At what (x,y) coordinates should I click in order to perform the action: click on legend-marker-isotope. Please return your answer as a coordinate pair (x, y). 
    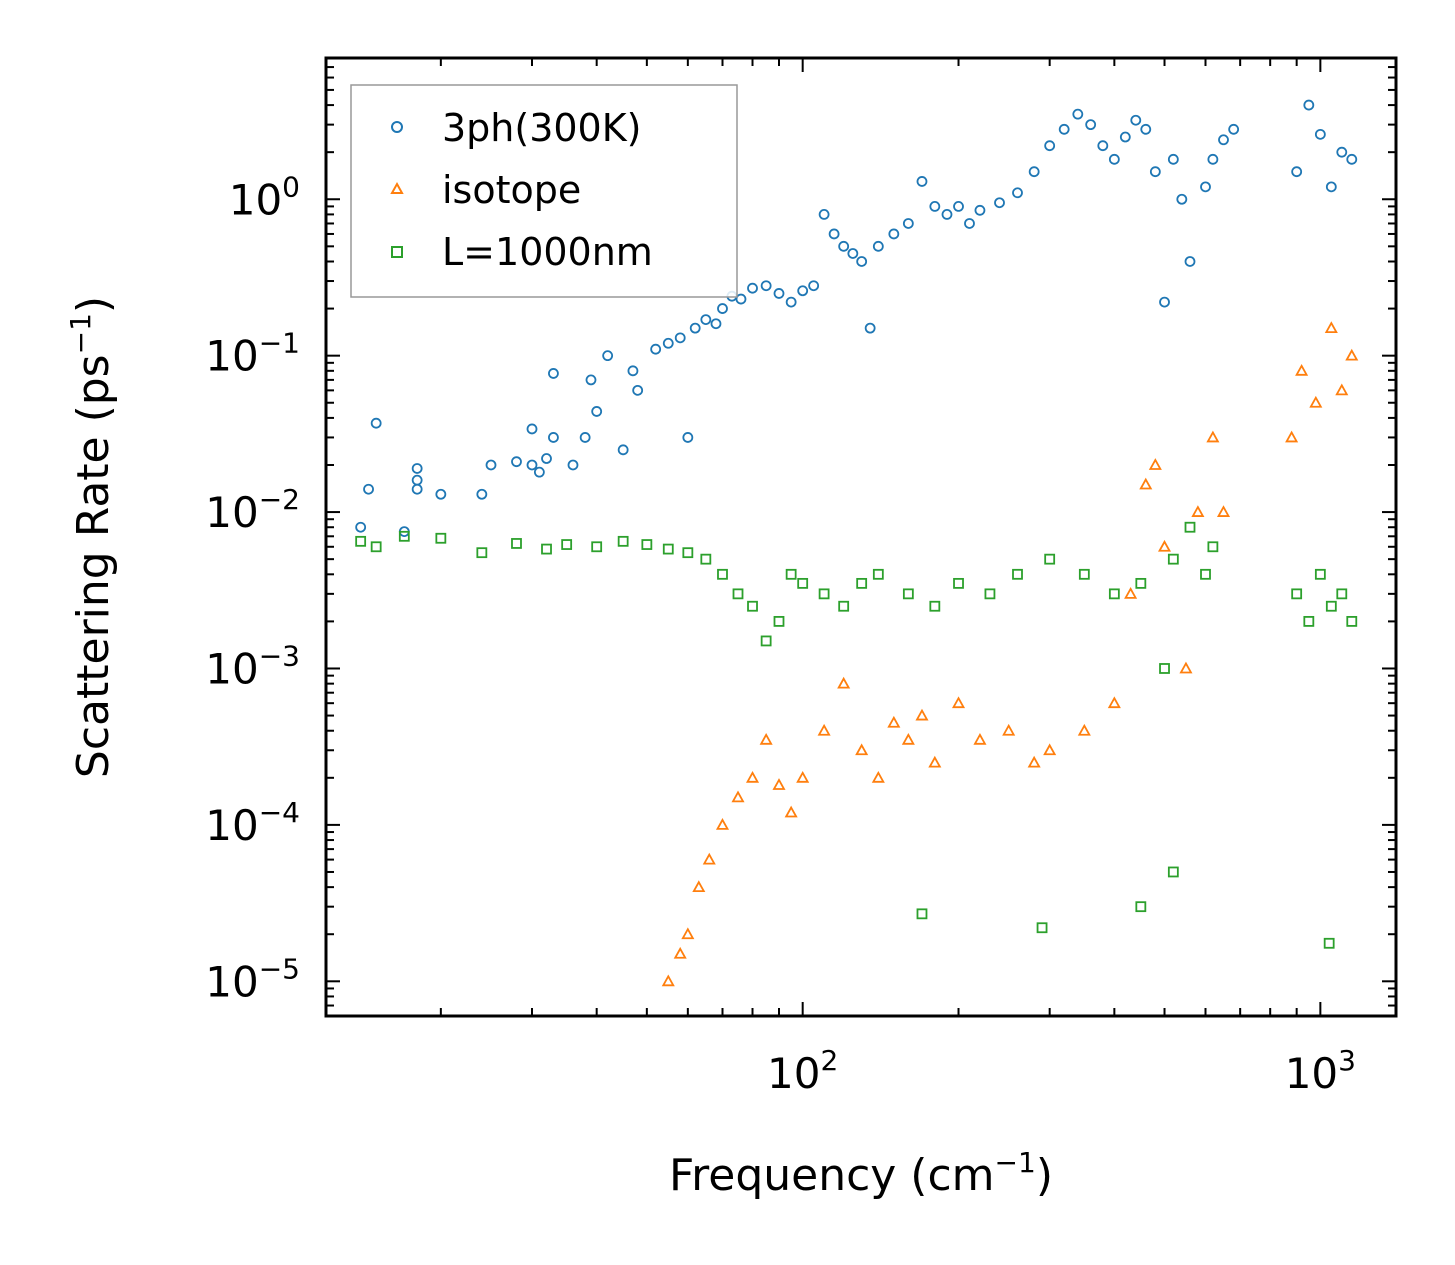
    Looking at the image, I should click on (397, 187).